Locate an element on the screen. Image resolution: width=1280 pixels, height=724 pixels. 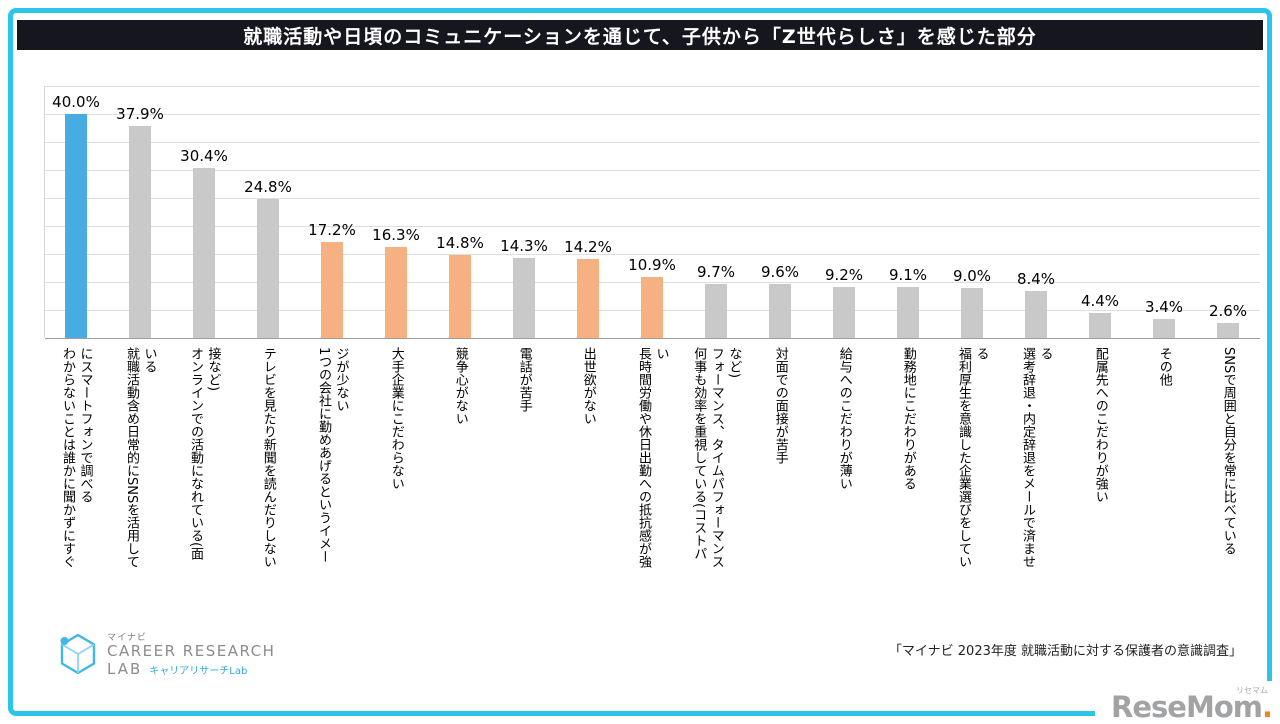
bar-category-label: 選考辞退・内定辞退をメールで済ませる is located at coordinates (1036, 457).